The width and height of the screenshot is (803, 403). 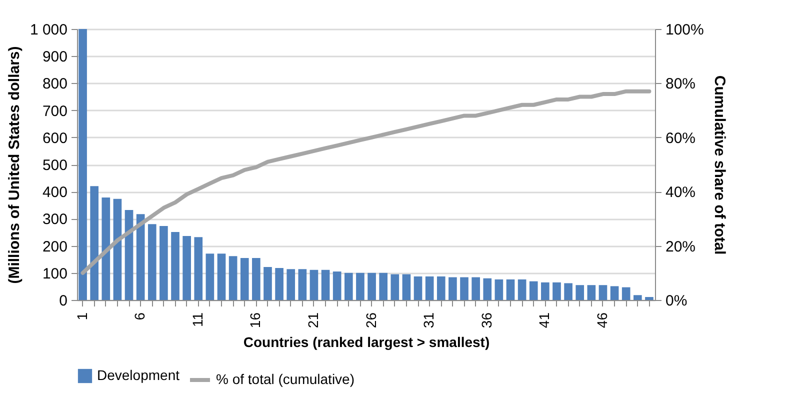 What do you see at coordinates (681, 138) in the screenshot?
I see `y2-tick-label: 60%` at bounding box center [681, 138].